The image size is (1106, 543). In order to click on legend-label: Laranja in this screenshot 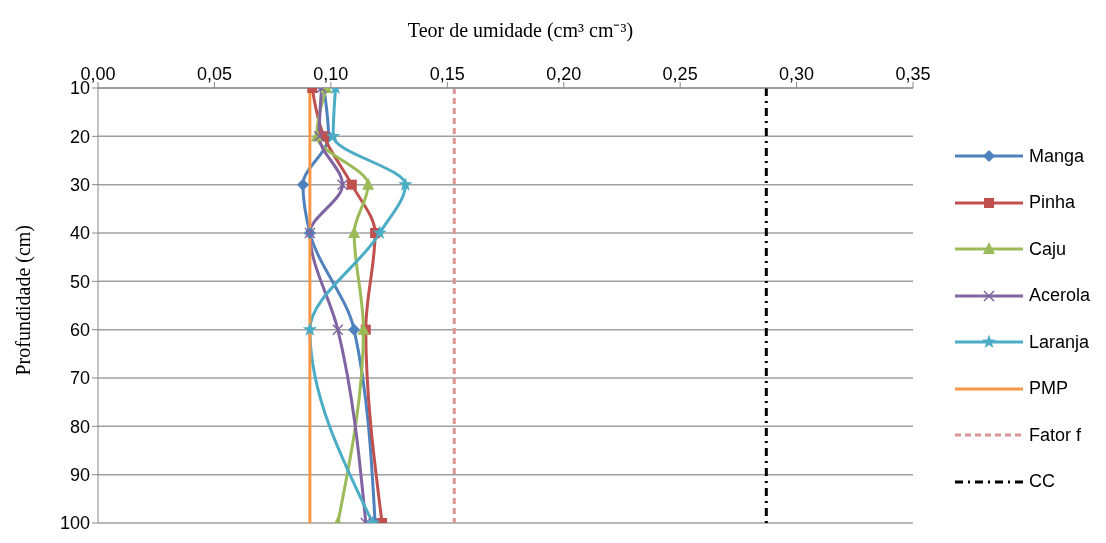, I will do `click(1059, 342)`.